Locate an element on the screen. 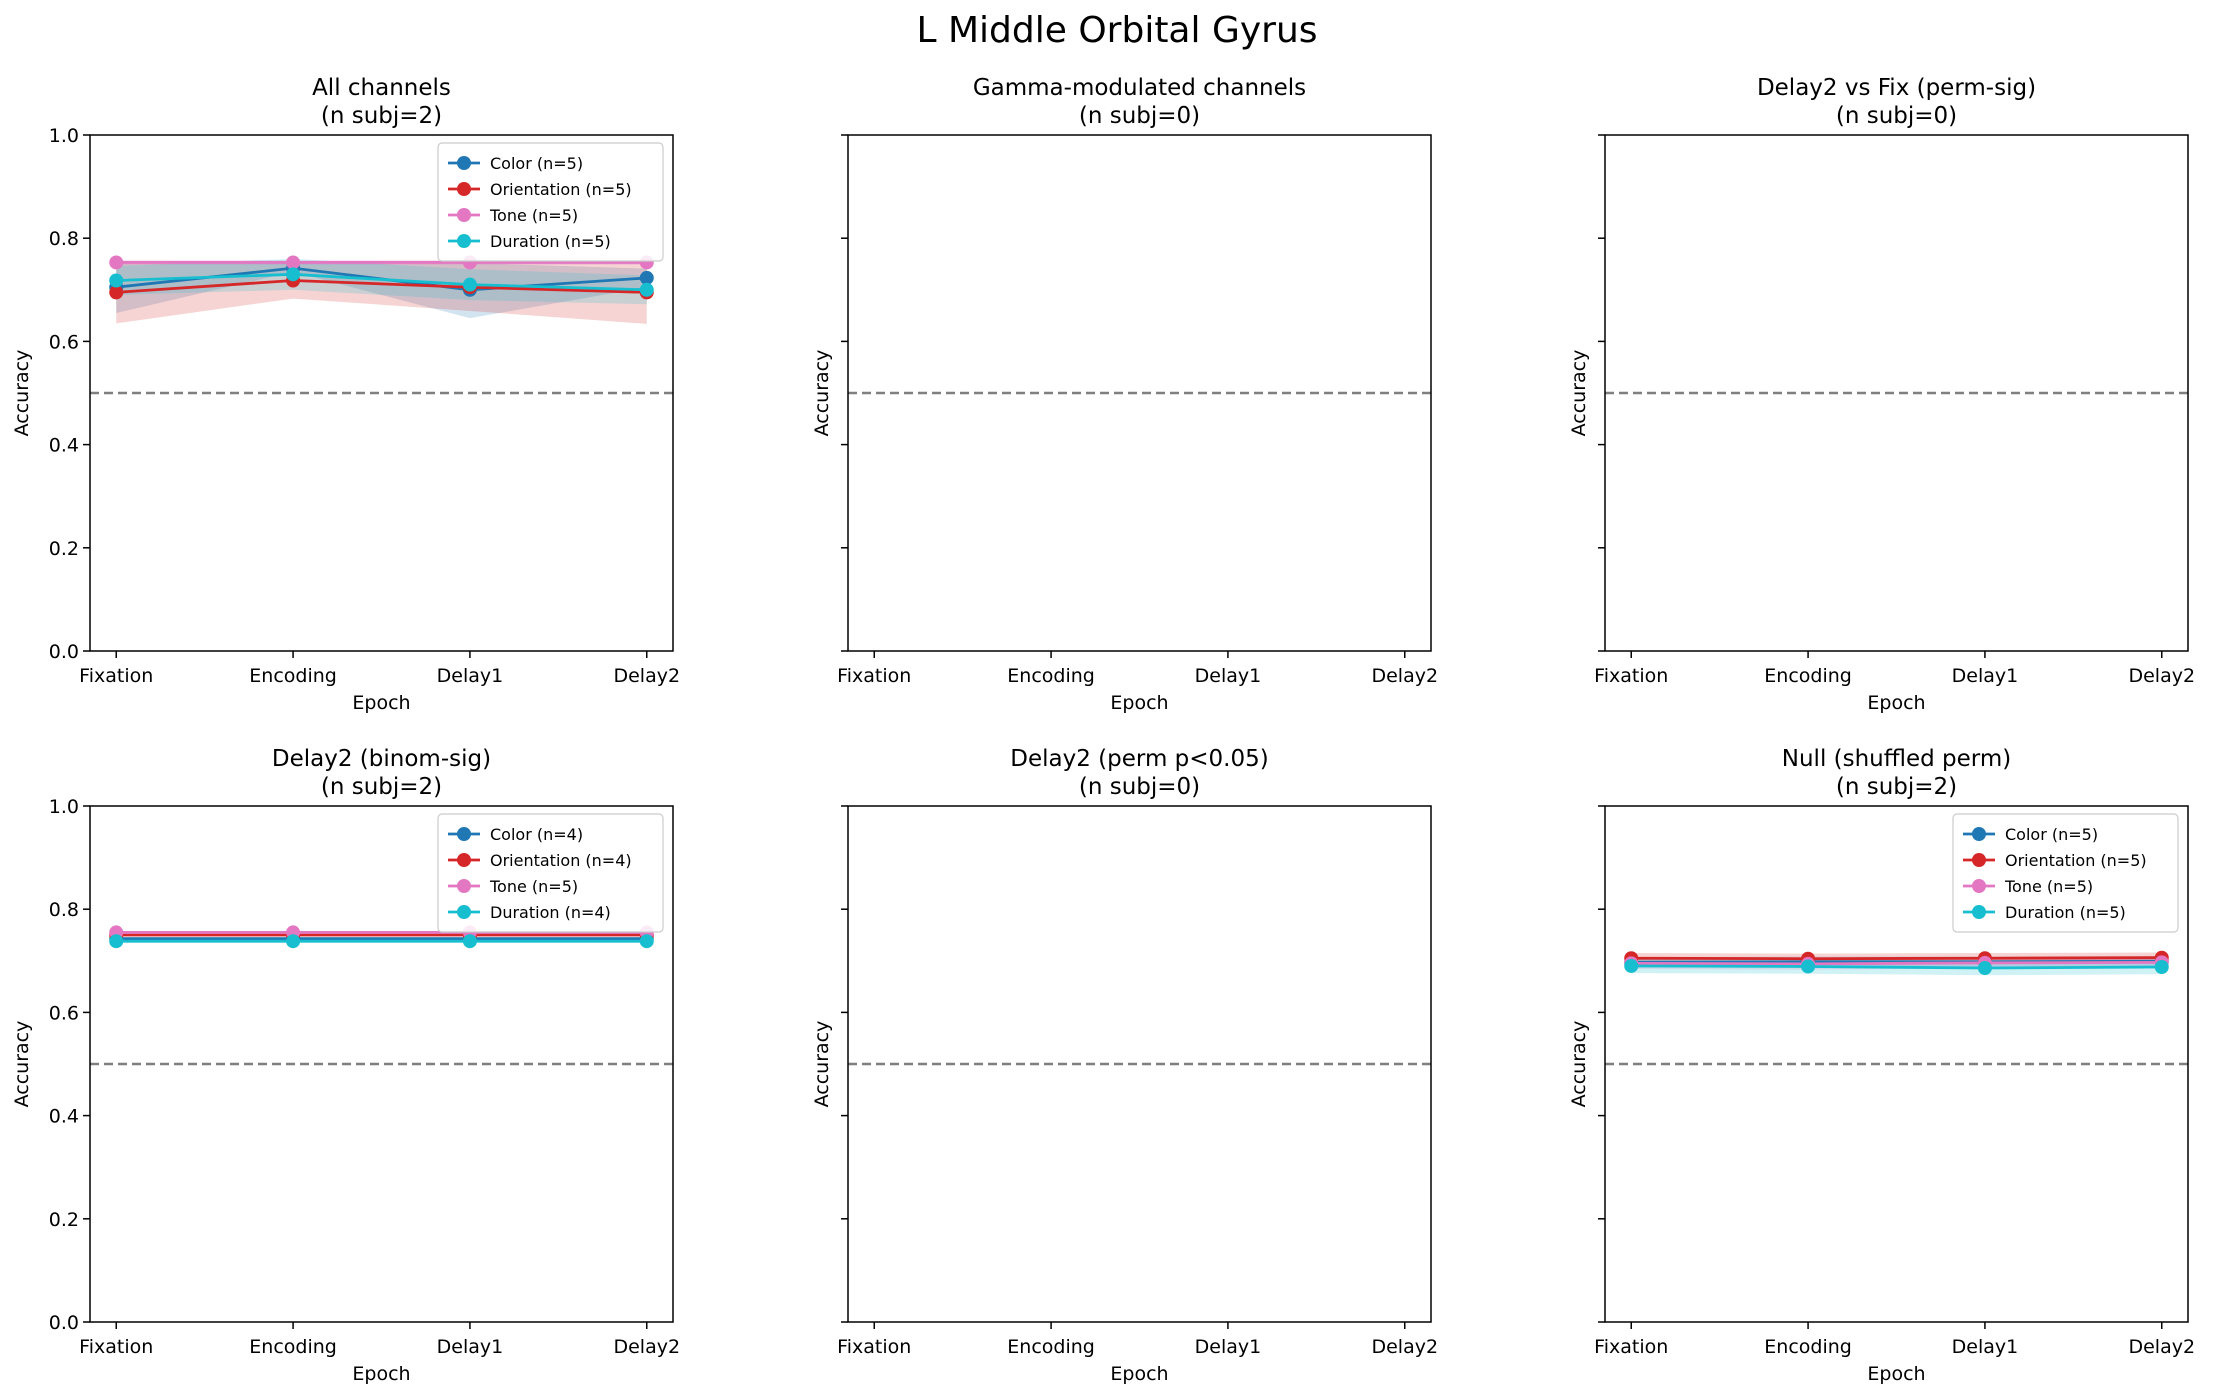 The image size is (2235, 1397). series-band is located at coordinates (381, 281).